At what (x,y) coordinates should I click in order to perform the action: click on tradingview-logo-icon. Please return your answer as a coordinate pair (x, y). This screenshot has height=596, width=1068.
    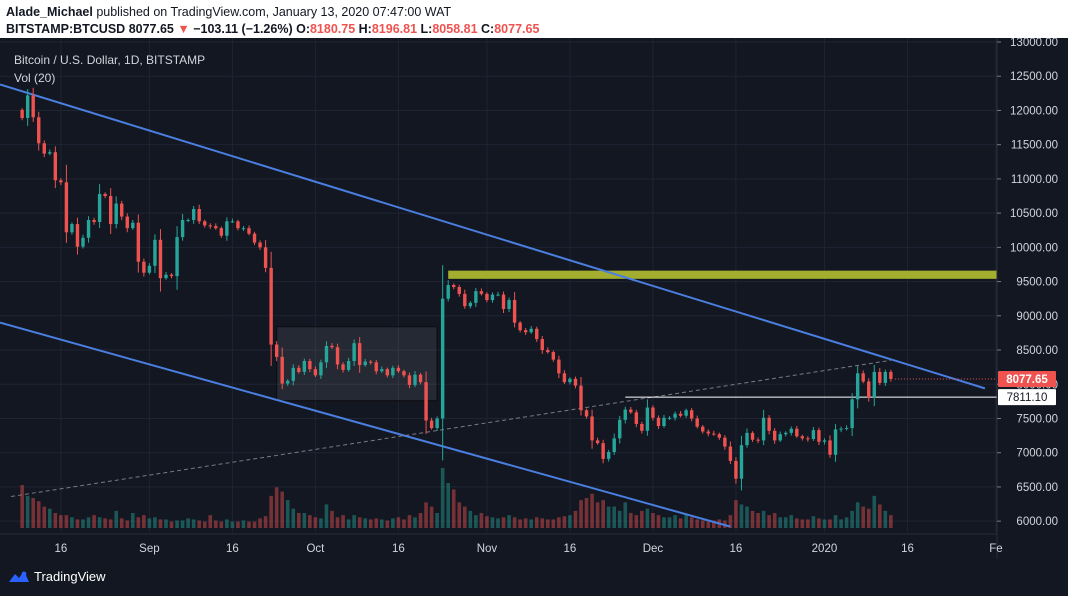
    Looking at the image, I should click on (19, 577).